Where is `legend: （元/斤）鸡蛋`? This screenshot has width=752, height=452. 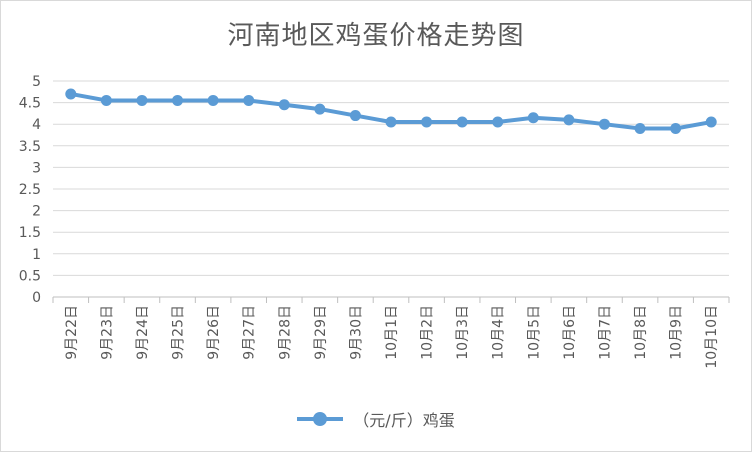 legend: （元/斤）鸡蛋 is located at coordinates (376, 419).